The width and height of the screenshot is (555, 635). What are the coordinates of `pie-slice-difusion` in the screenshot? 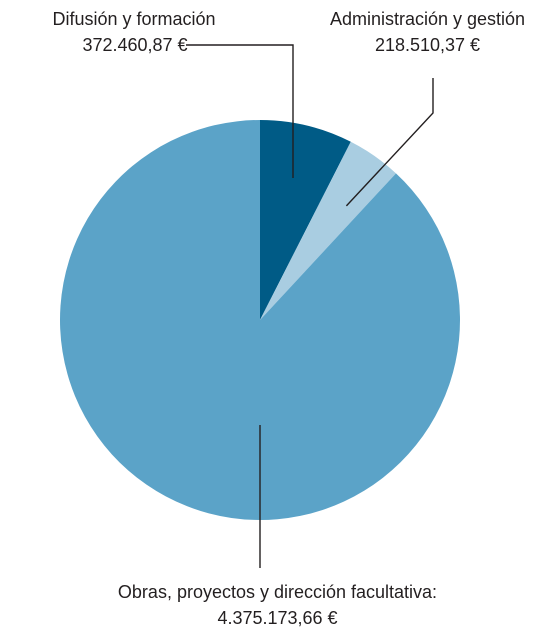 It's located at (305, 220).